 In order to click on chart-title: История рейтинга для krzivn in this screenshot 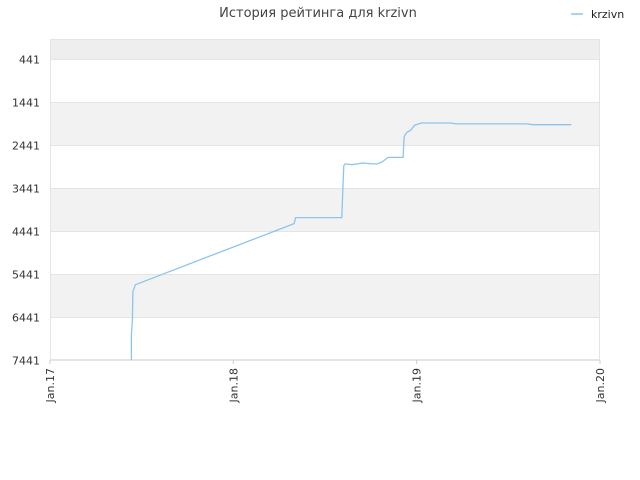, I will do `click(318, 13)`.